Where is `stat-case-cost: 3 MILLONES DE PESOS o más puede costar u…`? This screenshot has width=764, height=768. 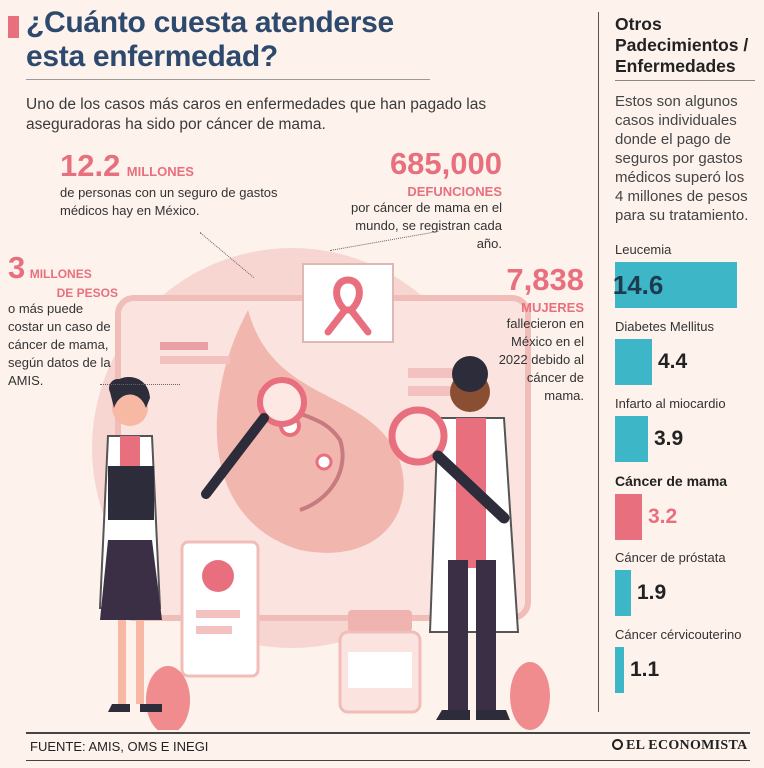 stat-case-cost: 3 MILLONES DE PESOS o más puede costar u… is located at coordinates (63, 320).